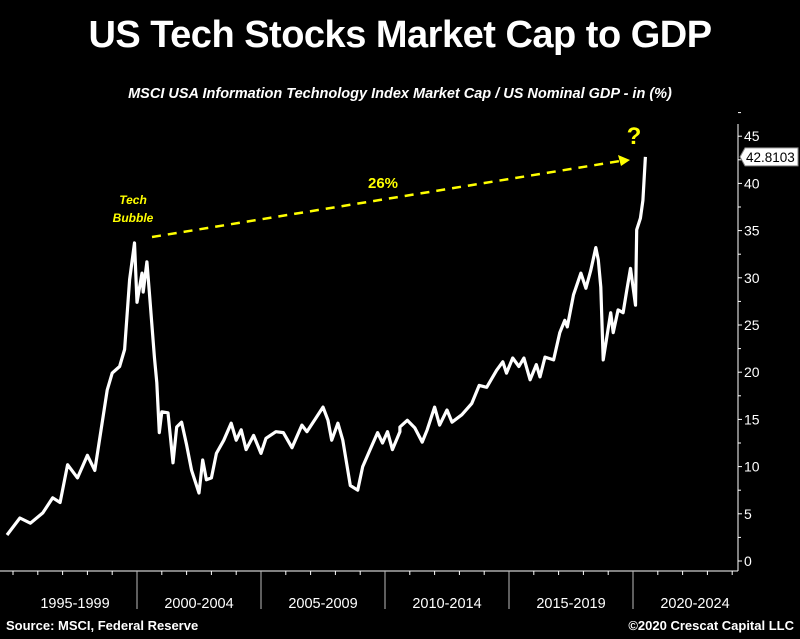 The image size is (800, 639). Describe the element at coordinates (383, 183) in the screenshot. I see `annotation-change-label: 26%` at that location.